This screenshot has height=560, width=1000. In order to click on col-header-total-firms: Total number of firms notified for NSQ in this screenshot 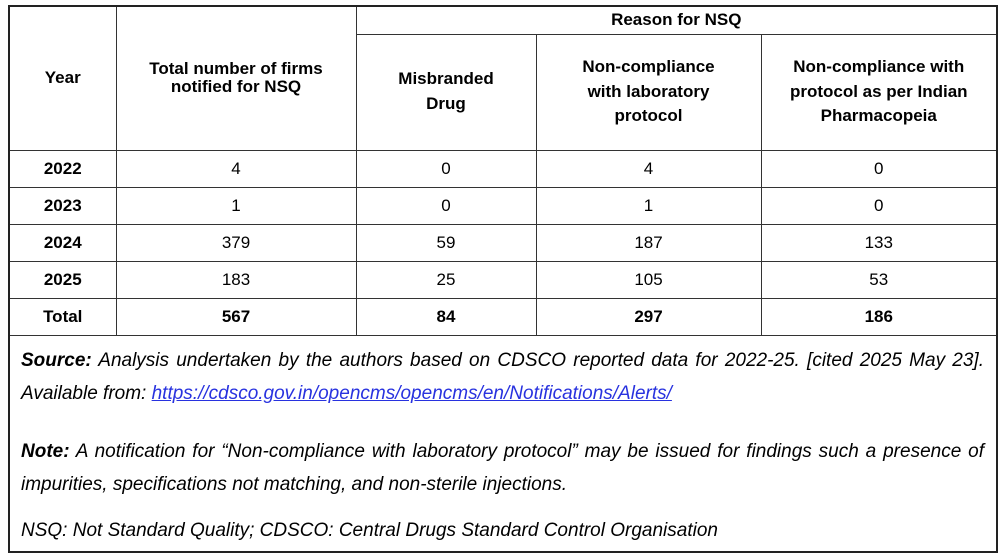, I will do `click(236, 78)`.